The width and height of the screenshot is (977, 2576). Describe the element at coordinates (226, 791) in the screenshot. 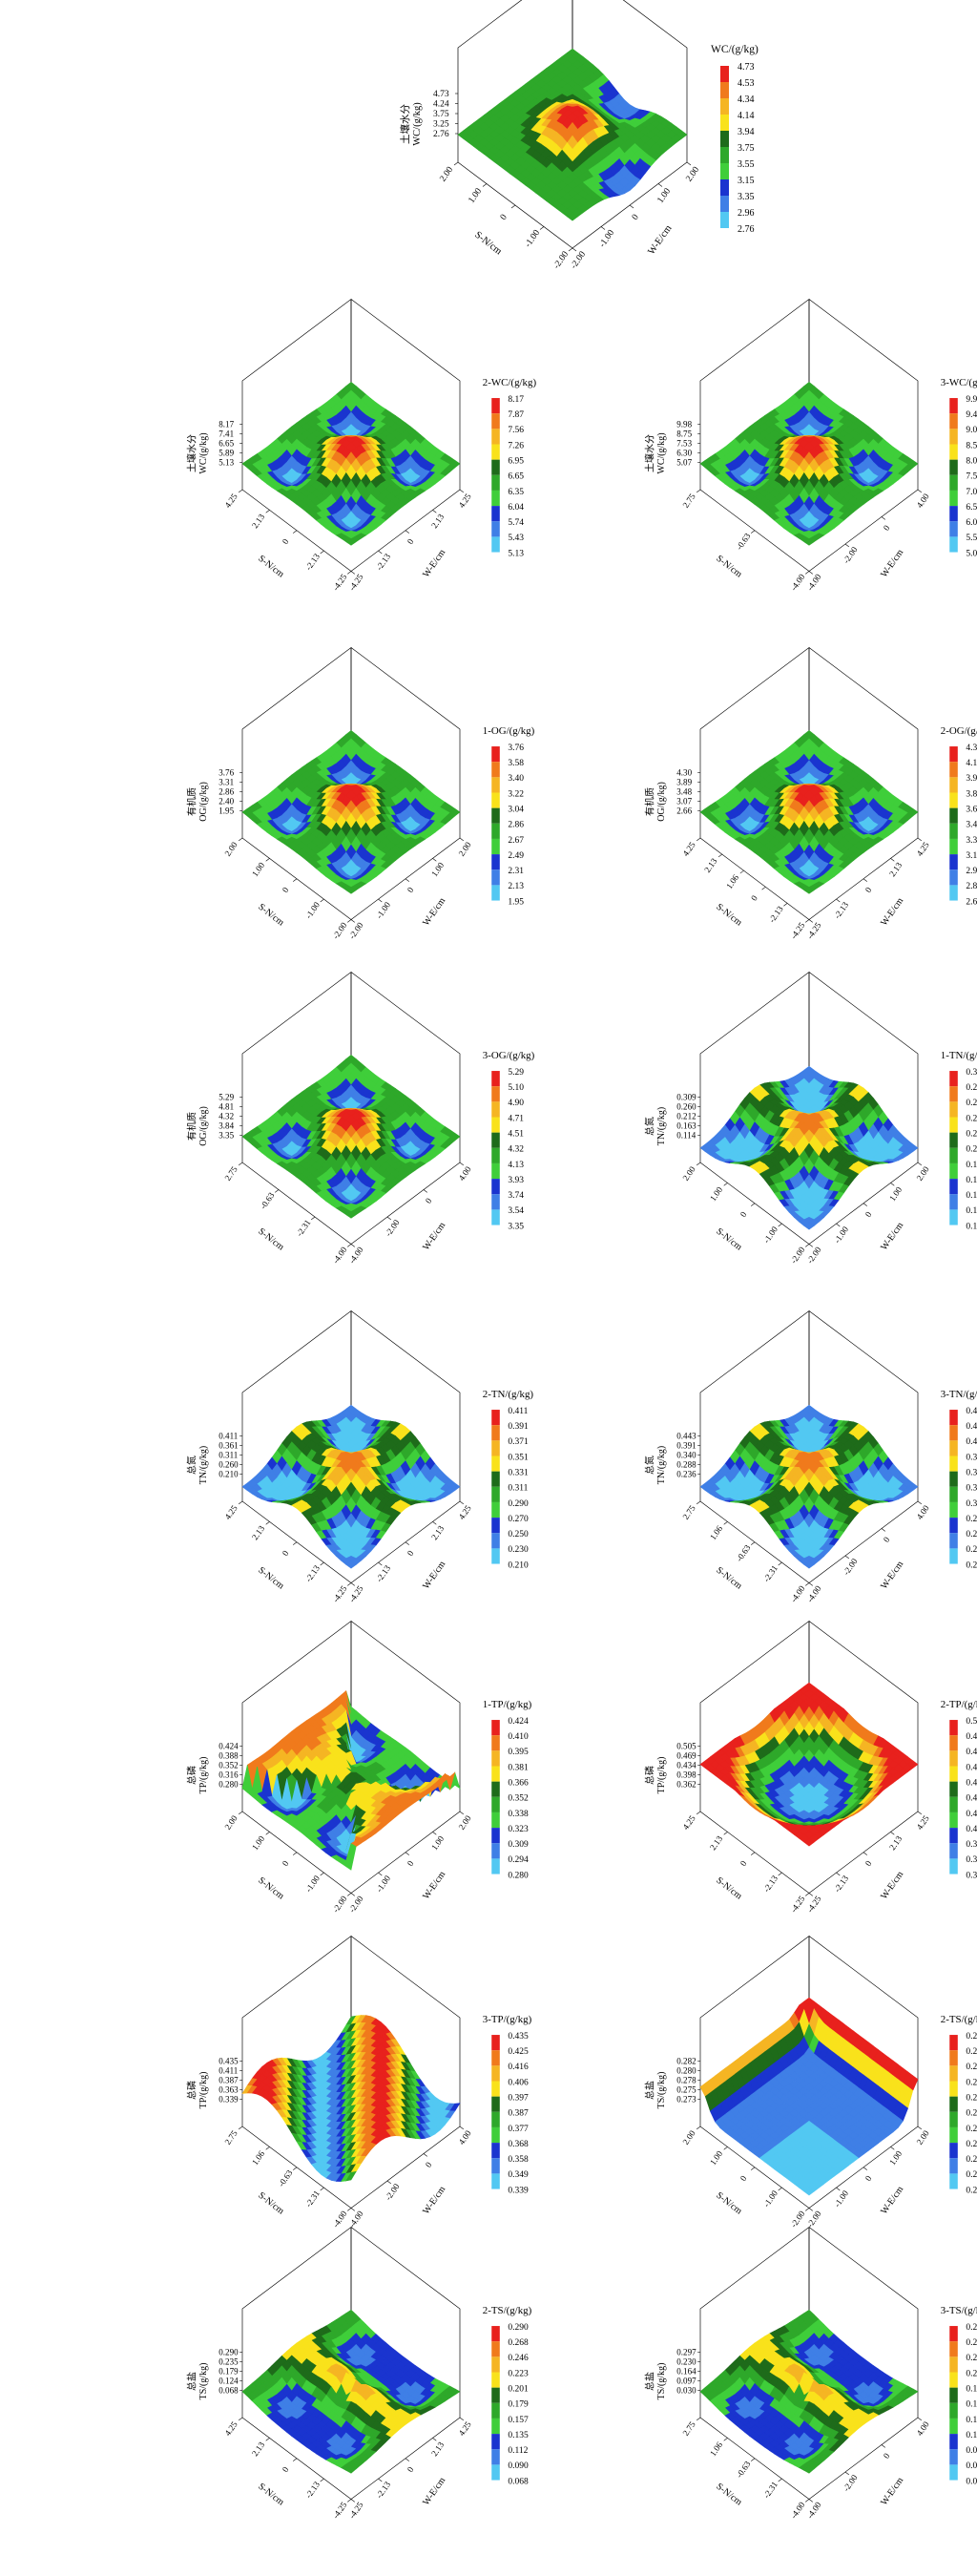

I see `z-tick-label: 2.86` at that location.